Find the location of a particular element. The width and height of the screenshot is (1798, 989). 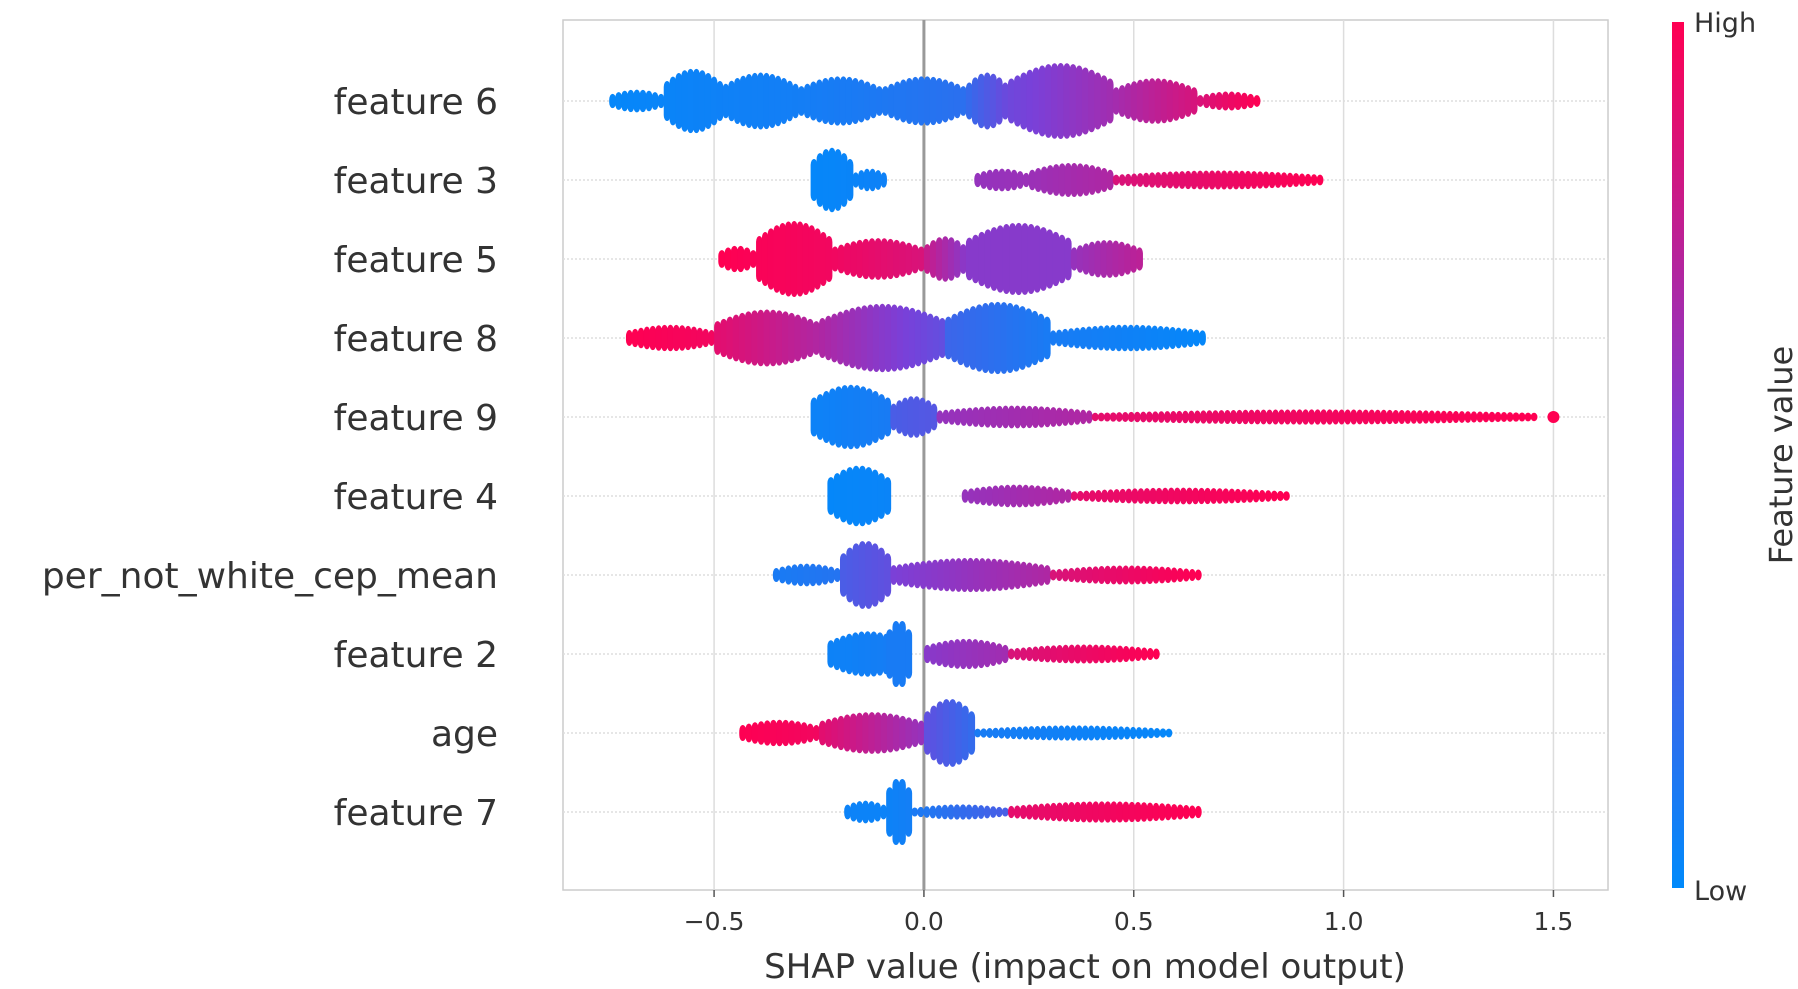

x-tick-label: 1.0 is located at coordinates (1344, 921).